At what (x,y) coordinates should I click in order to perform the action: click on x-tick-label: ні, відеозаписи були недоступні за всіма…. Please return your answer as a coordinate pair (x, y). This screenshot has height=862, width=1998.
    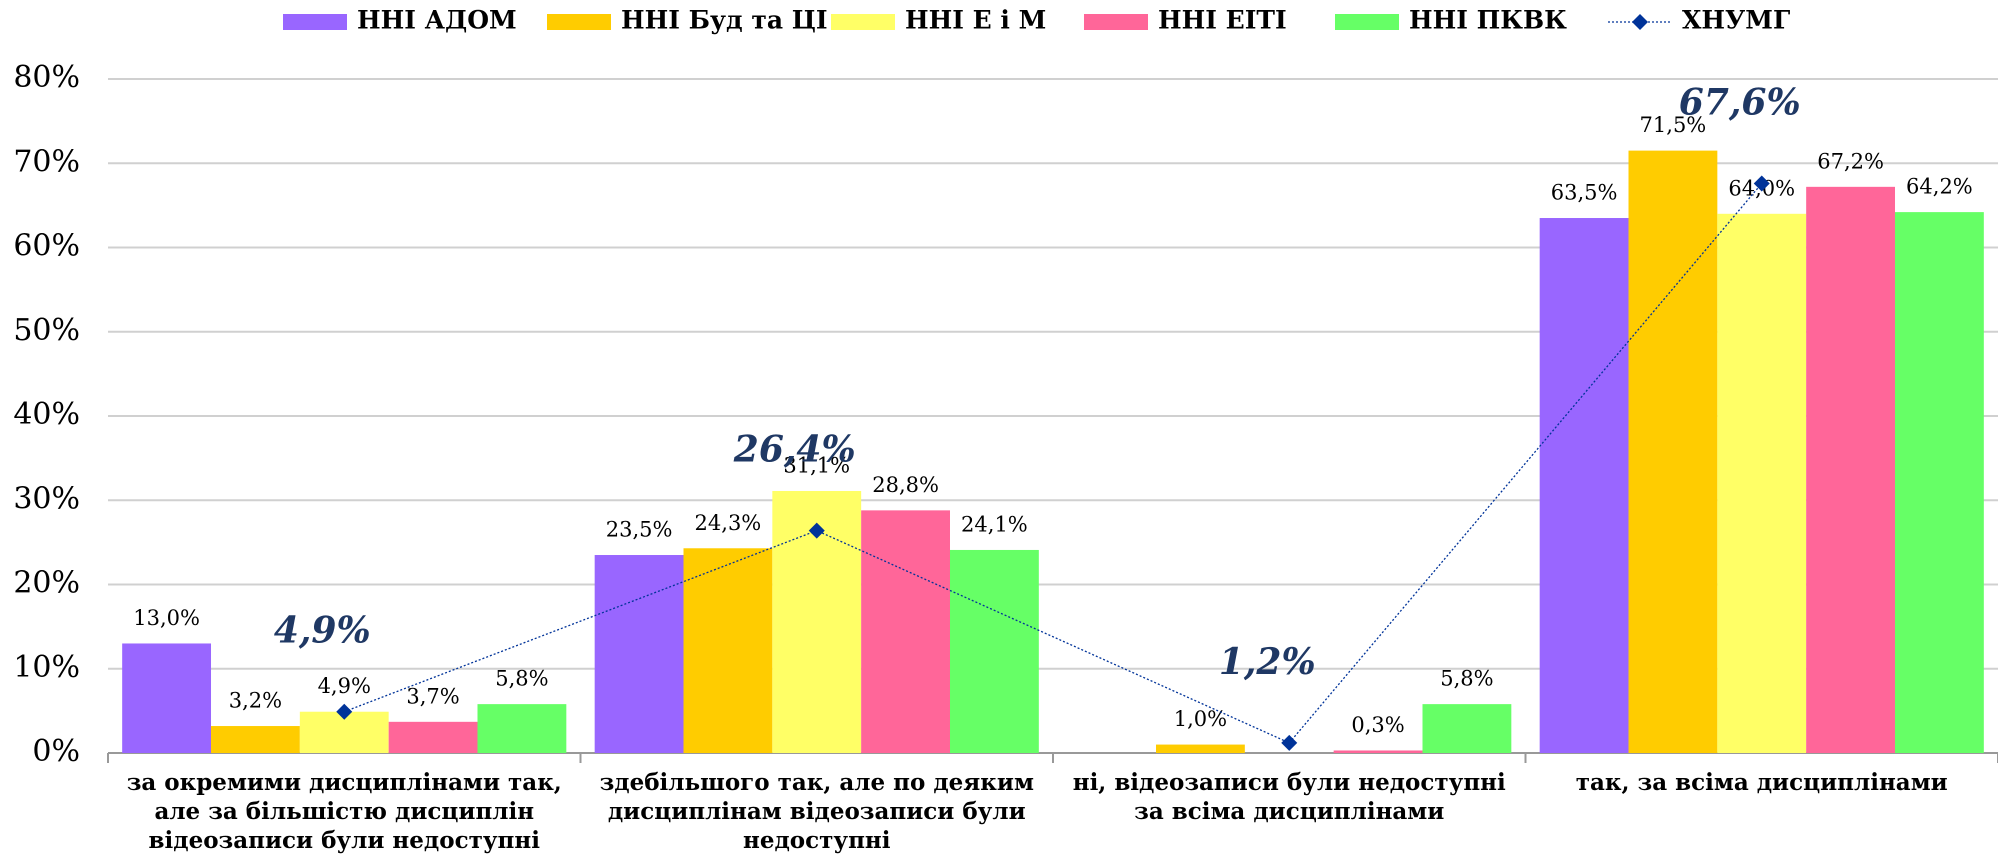
    Looking at the image, I should click on (1289, 797).